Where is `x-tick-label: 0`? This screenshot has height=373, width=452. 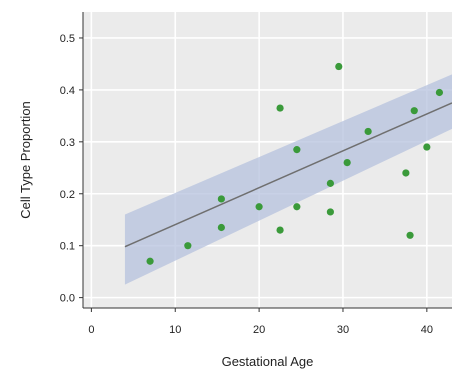
x-tick-label: 0 is located at coordinates (91, 330).